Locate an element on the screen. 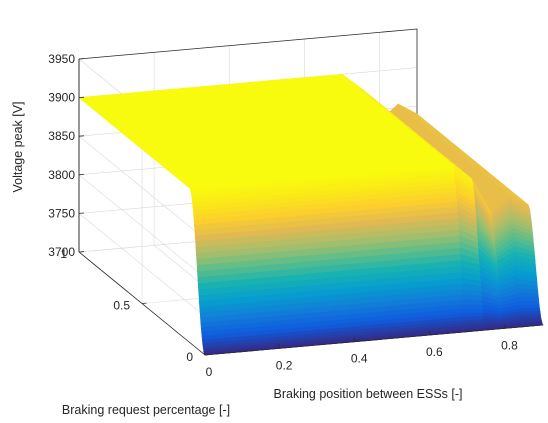  x-axis-line is located at coordinates (374, 340).